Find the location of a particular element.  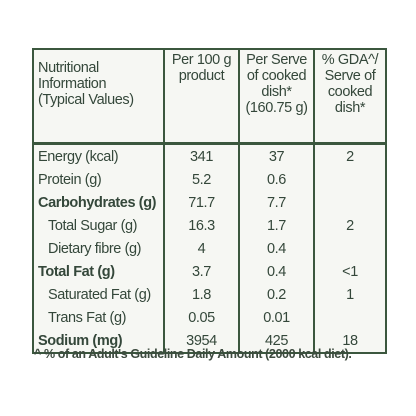

table-row: Trans Fat (g) 0.05 0.01 is located at coordinates (209, 317).